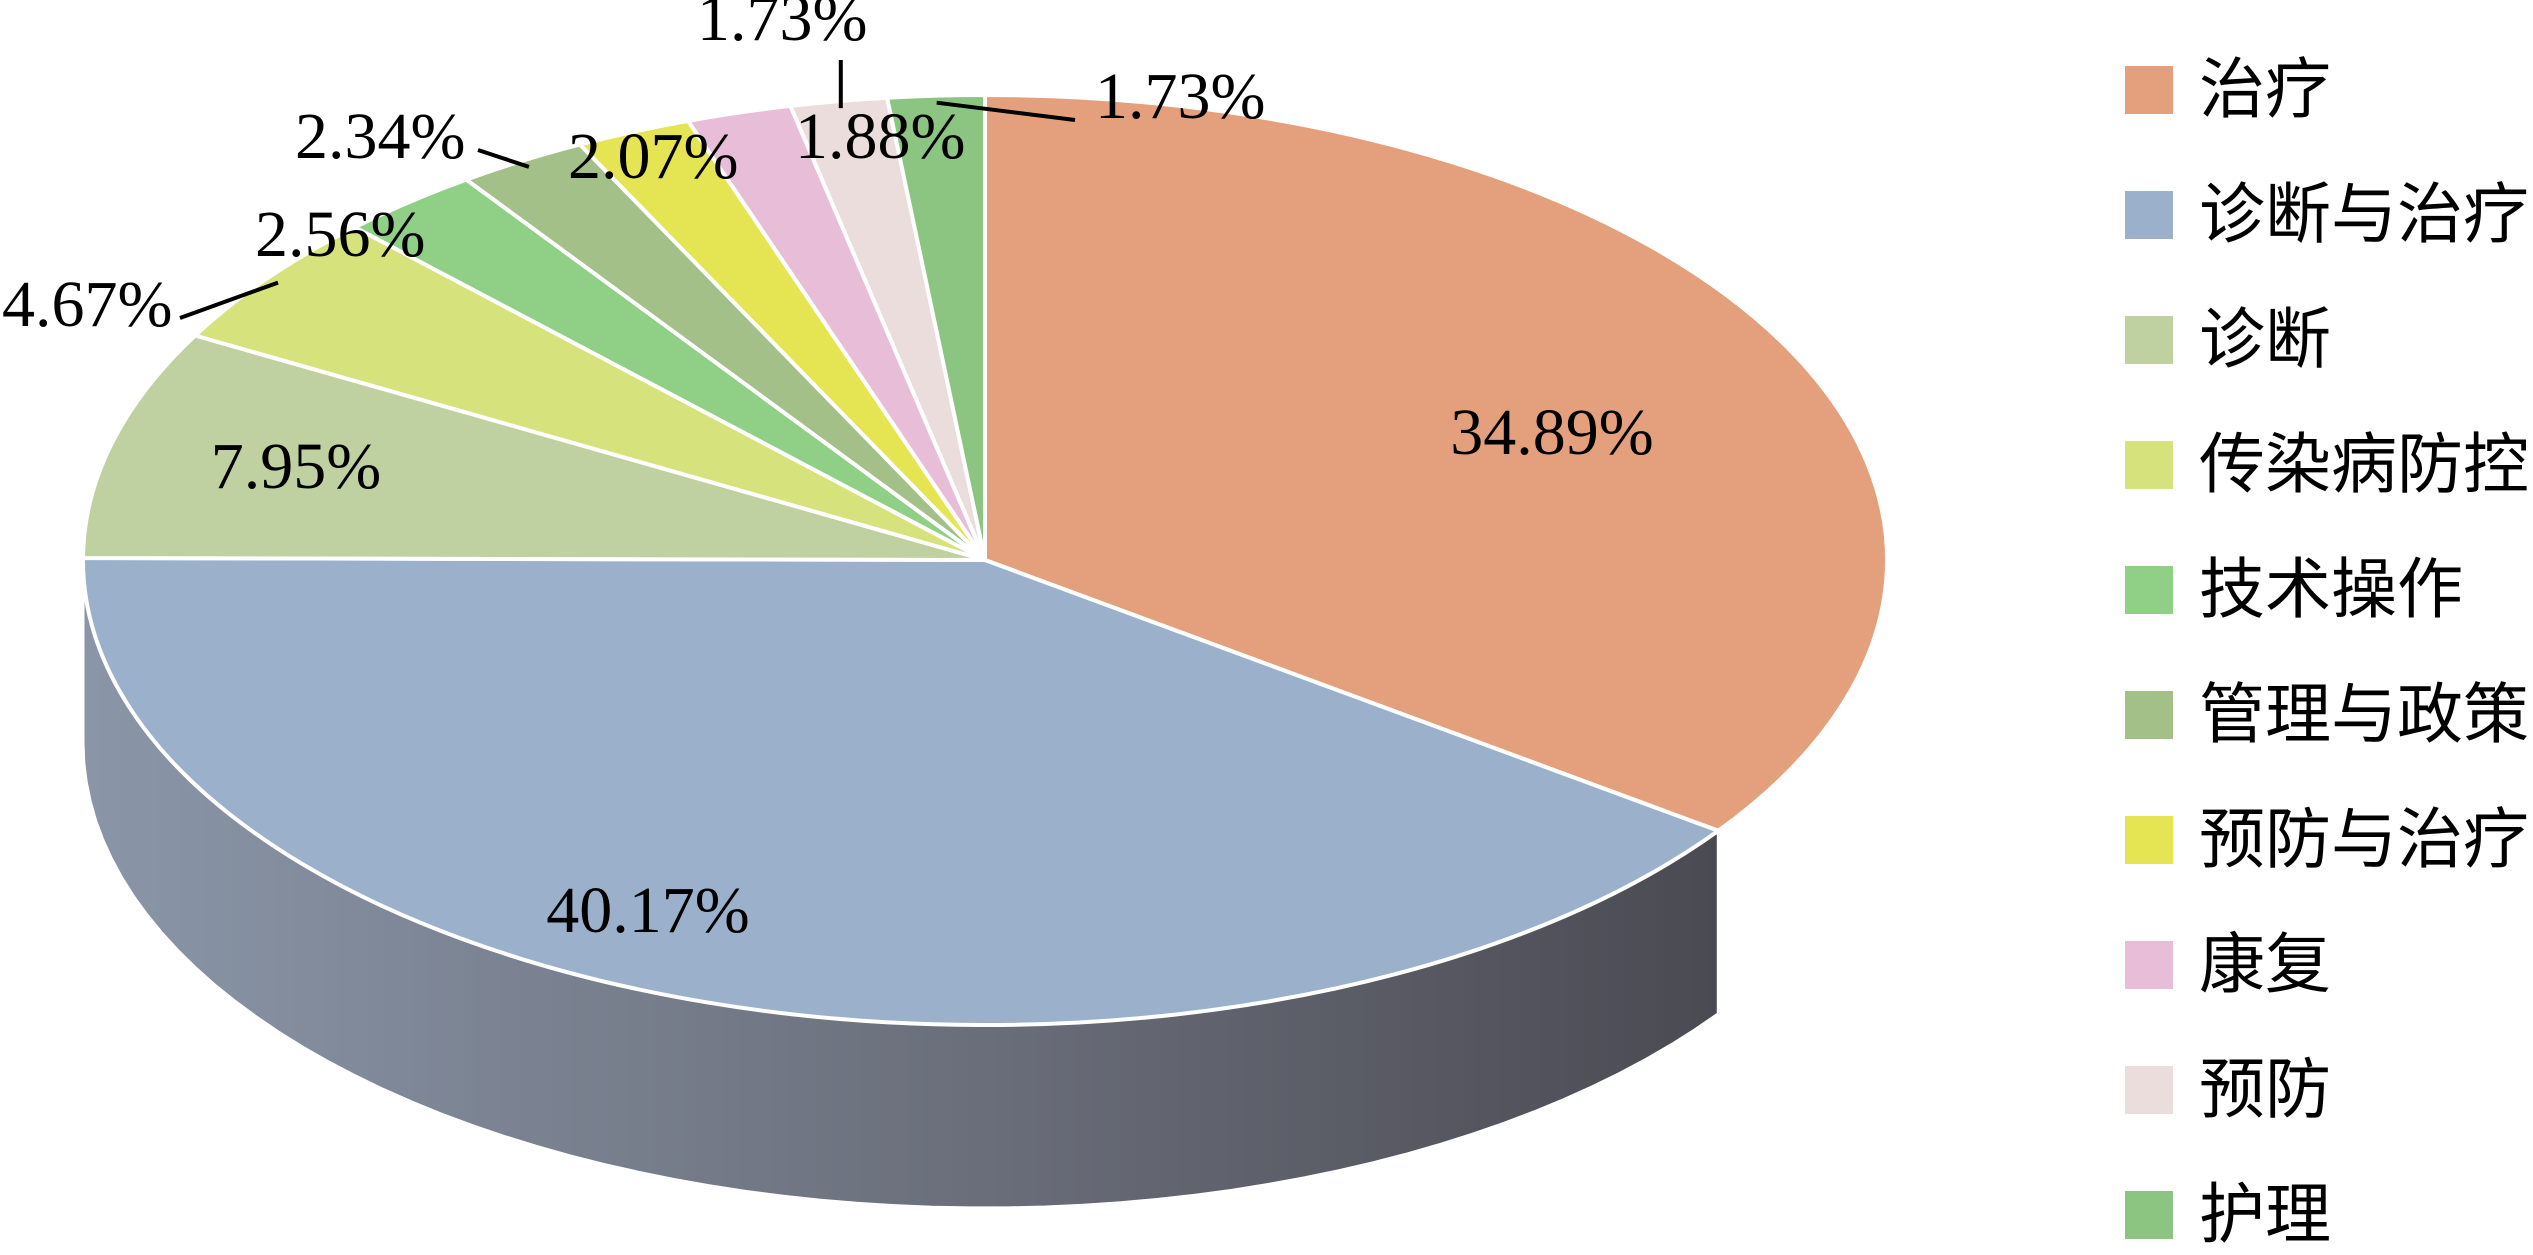 The height and width of the screenshot is (1255, 2533). What do you see at coordinates (2364, 714) in the screenshot?
I see `legend-label: 管理与政策` at bounding box center [2364, 714].